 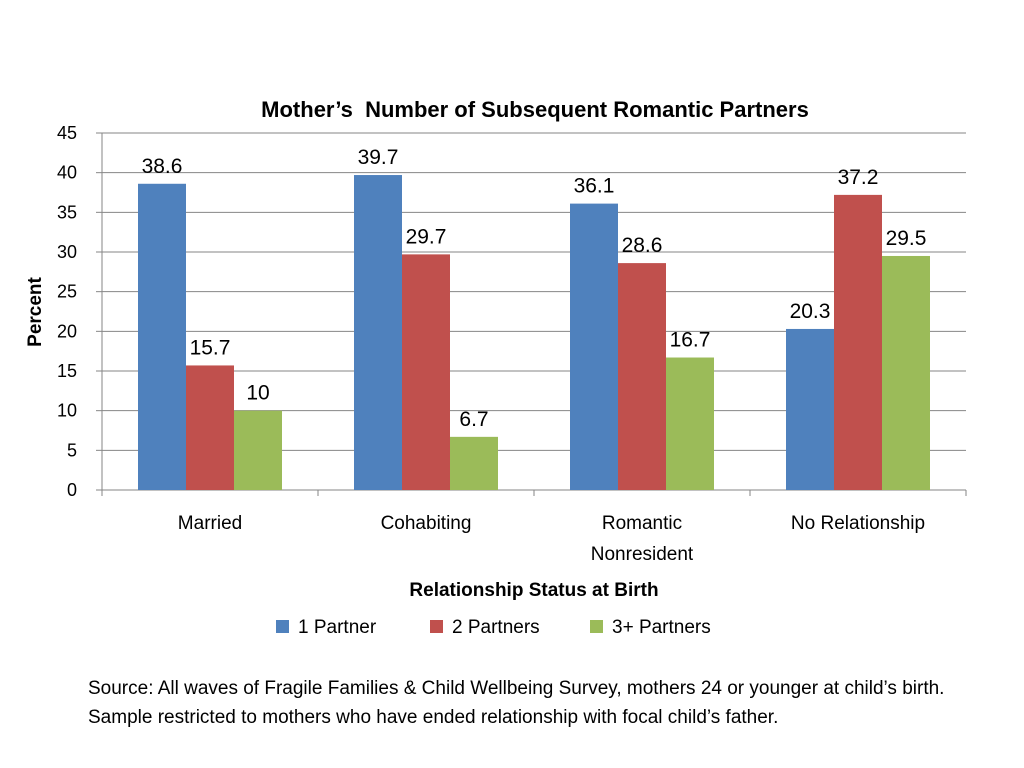 What do you see at coordinates (473, 419) in the screenshot?
I see `data-label: 6.7` at bounding box center [473, 419].